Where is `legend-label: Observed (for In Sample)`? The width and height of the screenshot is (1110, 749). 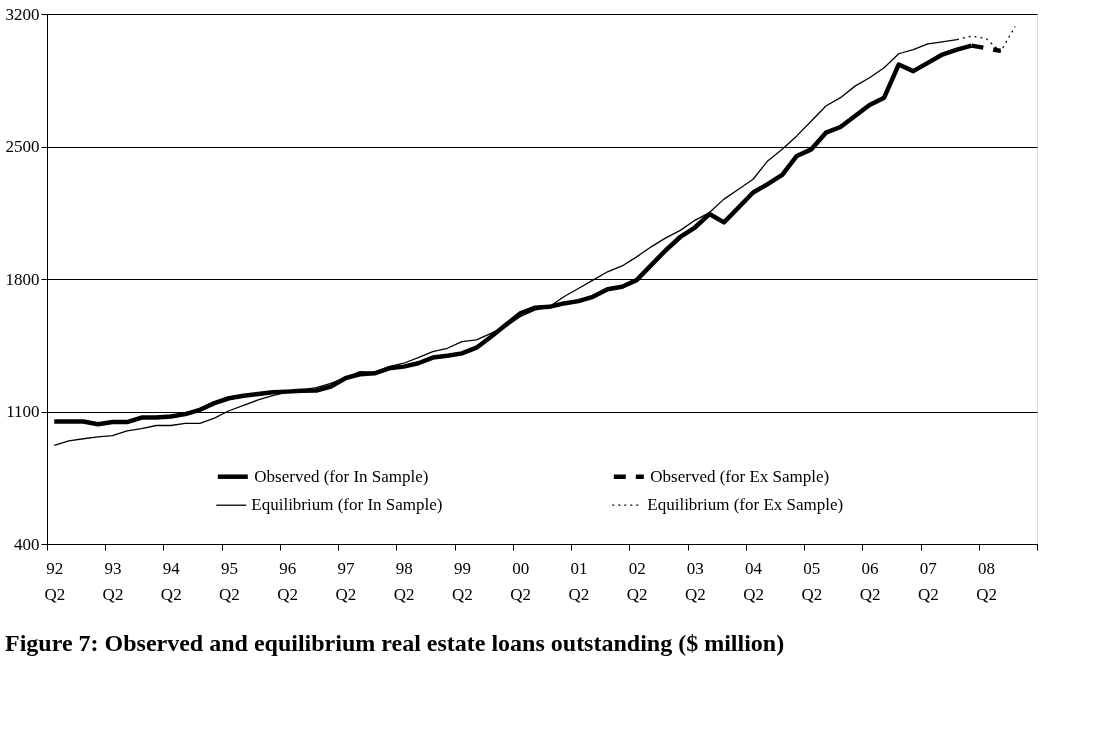 legend-label: Observed (for In Sample) is located at coordinates (341, 476).